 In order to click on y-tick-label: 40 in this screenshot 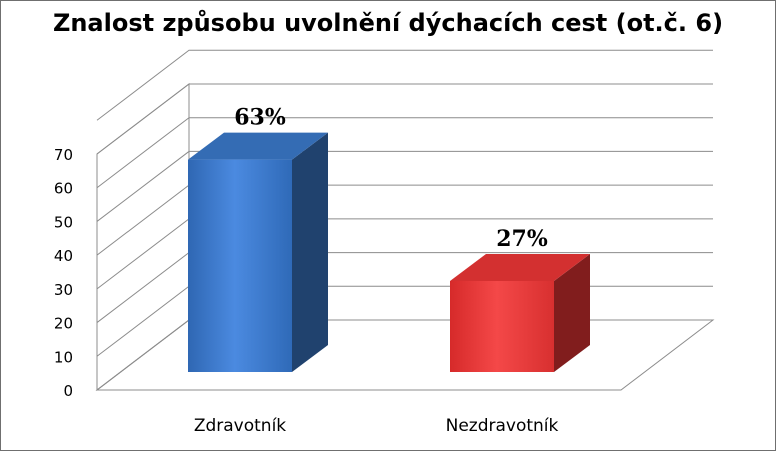, I will do `click(63, 256)`.